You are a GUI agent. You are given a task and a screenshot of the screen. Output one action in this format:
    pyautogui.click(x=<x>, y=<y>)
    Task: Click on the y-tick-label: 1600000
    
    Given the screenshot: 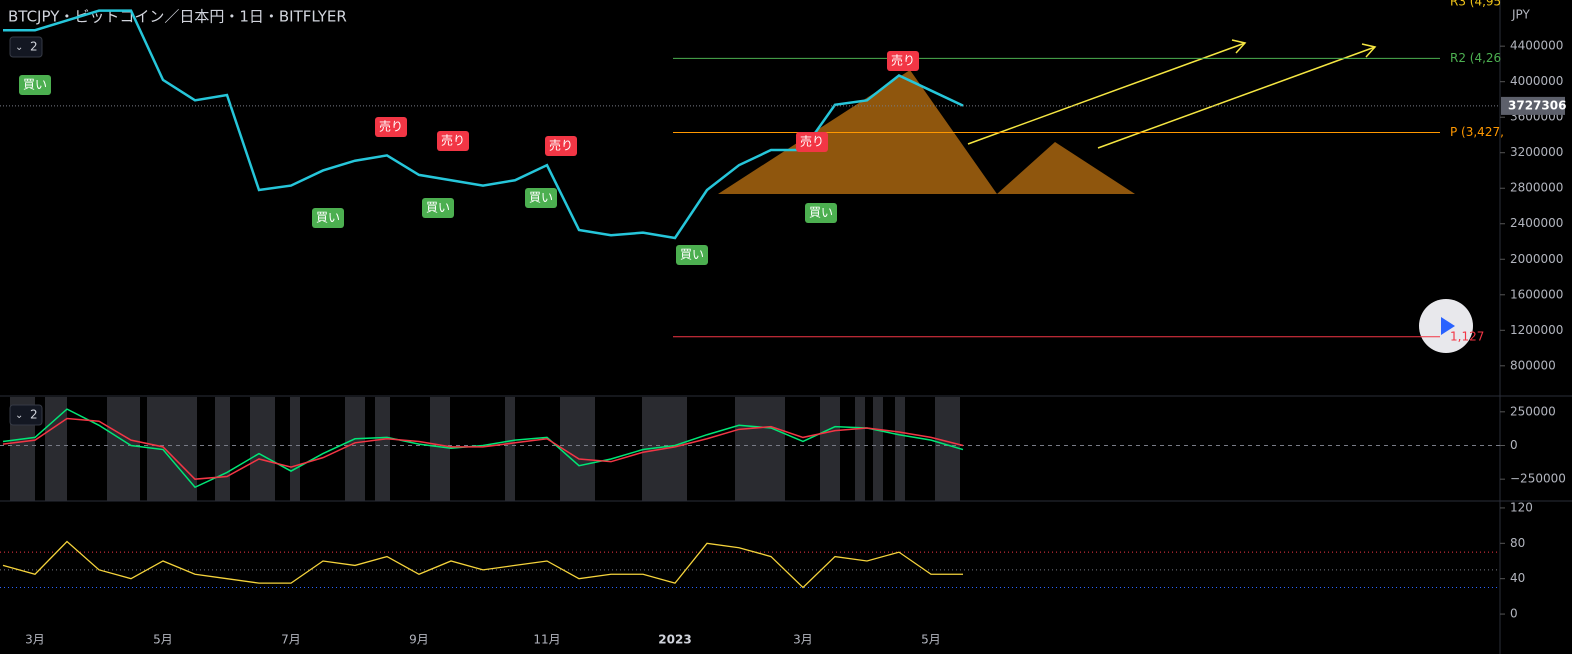 What is the action you would take?
    pyautogui.click(x=1536, y=294)
    